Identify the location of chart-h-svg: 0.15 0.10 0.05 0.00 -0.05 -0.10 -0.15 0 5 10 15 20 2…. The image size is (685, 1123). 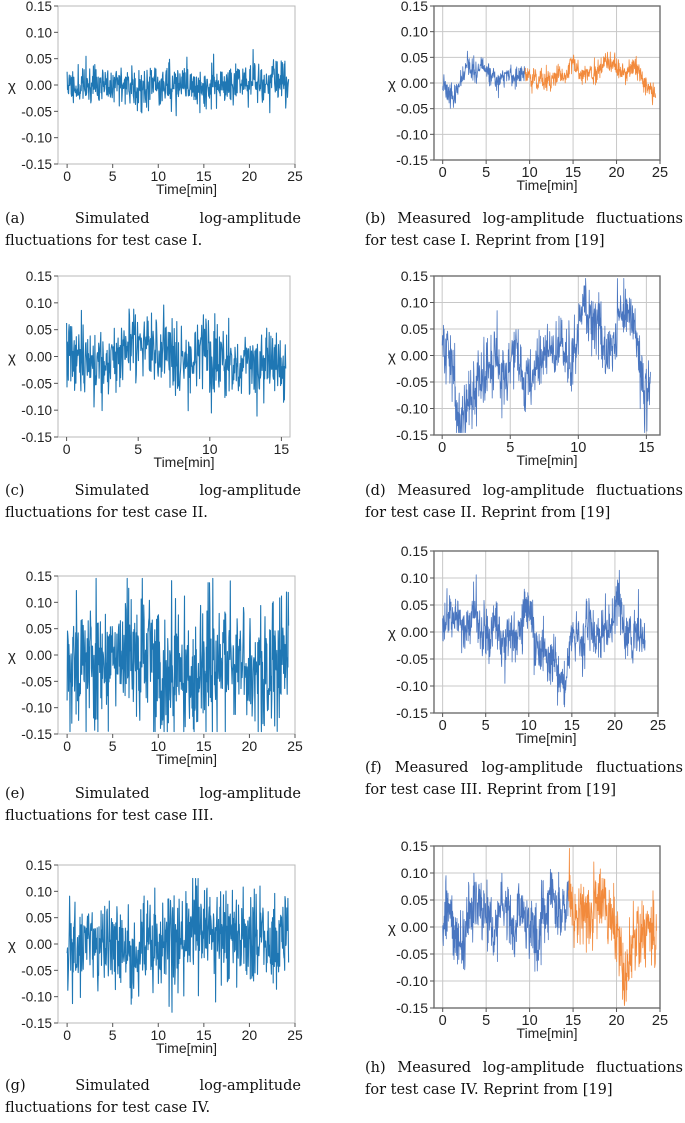
(528, 939).